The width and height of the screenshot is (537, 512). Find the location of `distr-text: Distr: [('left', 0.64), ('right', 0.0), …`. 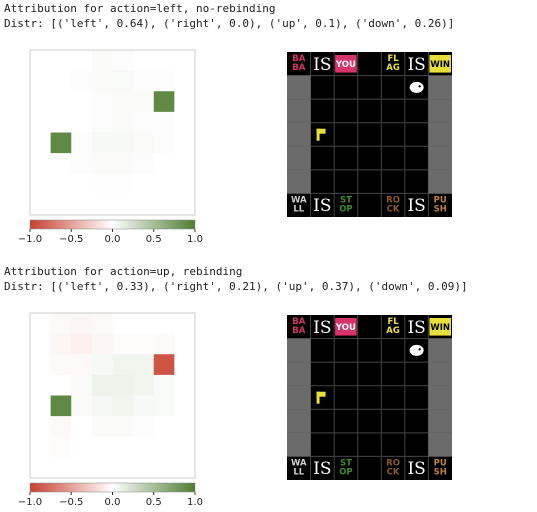

distr-text: Distr: [('left', 0.64), ('right', 0.0), … is located at coordinates (229, 23).